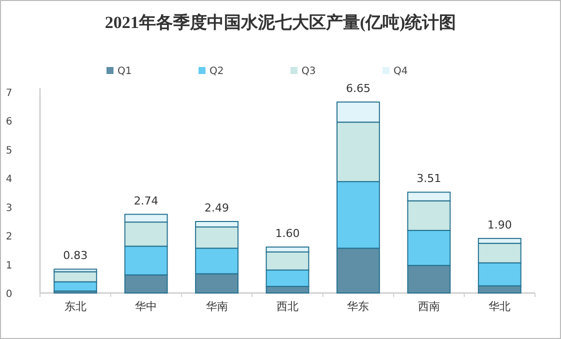 The height and width of the screenshot is (339, 561). Describe the element at coordinates (280, 22) in the screenshot. I see `title: 2021年各季度中国水泥七大区产量(亿吨)统计图` at that location.